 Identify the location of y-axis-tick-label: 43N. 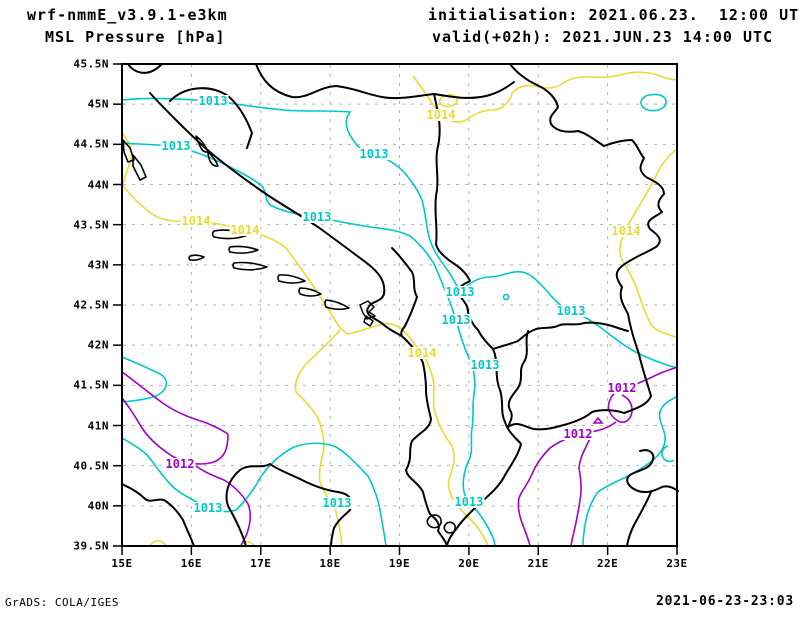
(98, 265).